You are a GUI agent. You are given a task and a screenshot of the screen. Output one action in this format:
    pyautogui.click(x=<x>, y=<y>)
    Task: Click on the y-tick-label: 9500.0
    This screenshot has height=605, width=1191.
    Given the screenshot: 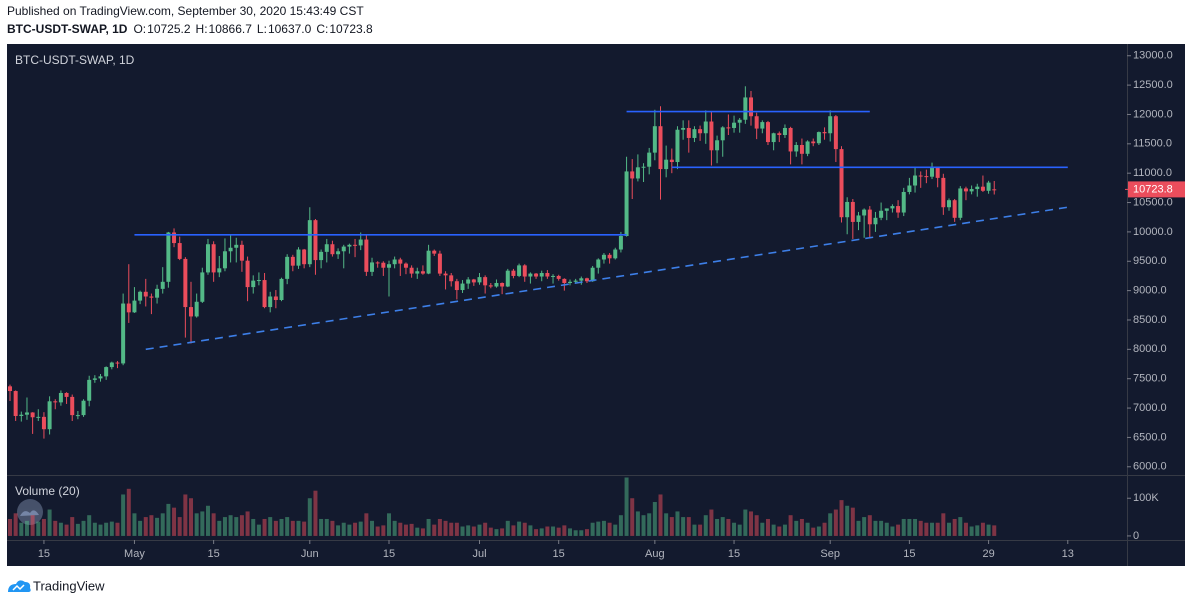 What is the action you would take?
    pyautogui.click(x=1150, y=261)
    